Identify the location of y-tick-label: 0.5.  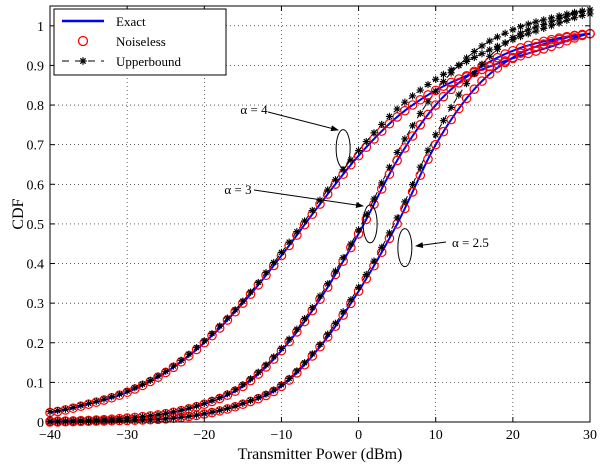
(36, 225).